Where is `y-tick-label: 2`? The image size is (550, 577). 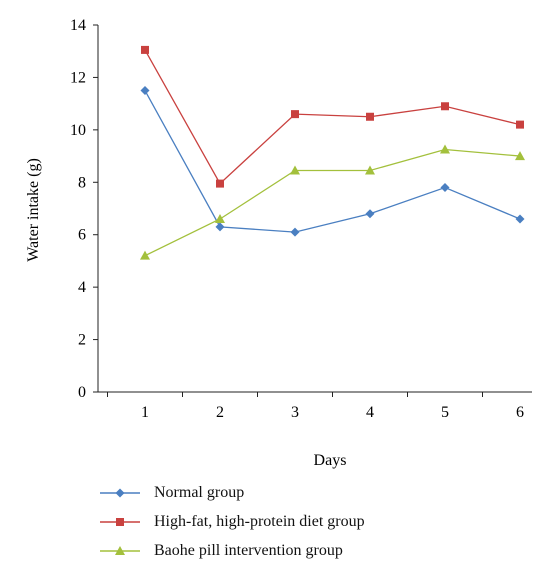
y-tick-label: 2 is located at coordinates (82, 340).